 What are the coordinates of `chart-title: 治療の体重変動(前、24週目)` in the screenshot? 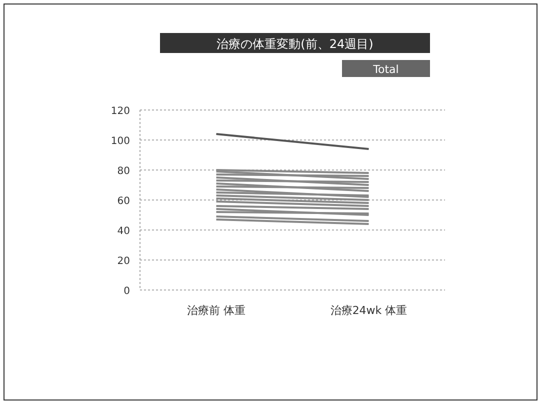 It's located at (295, 44).